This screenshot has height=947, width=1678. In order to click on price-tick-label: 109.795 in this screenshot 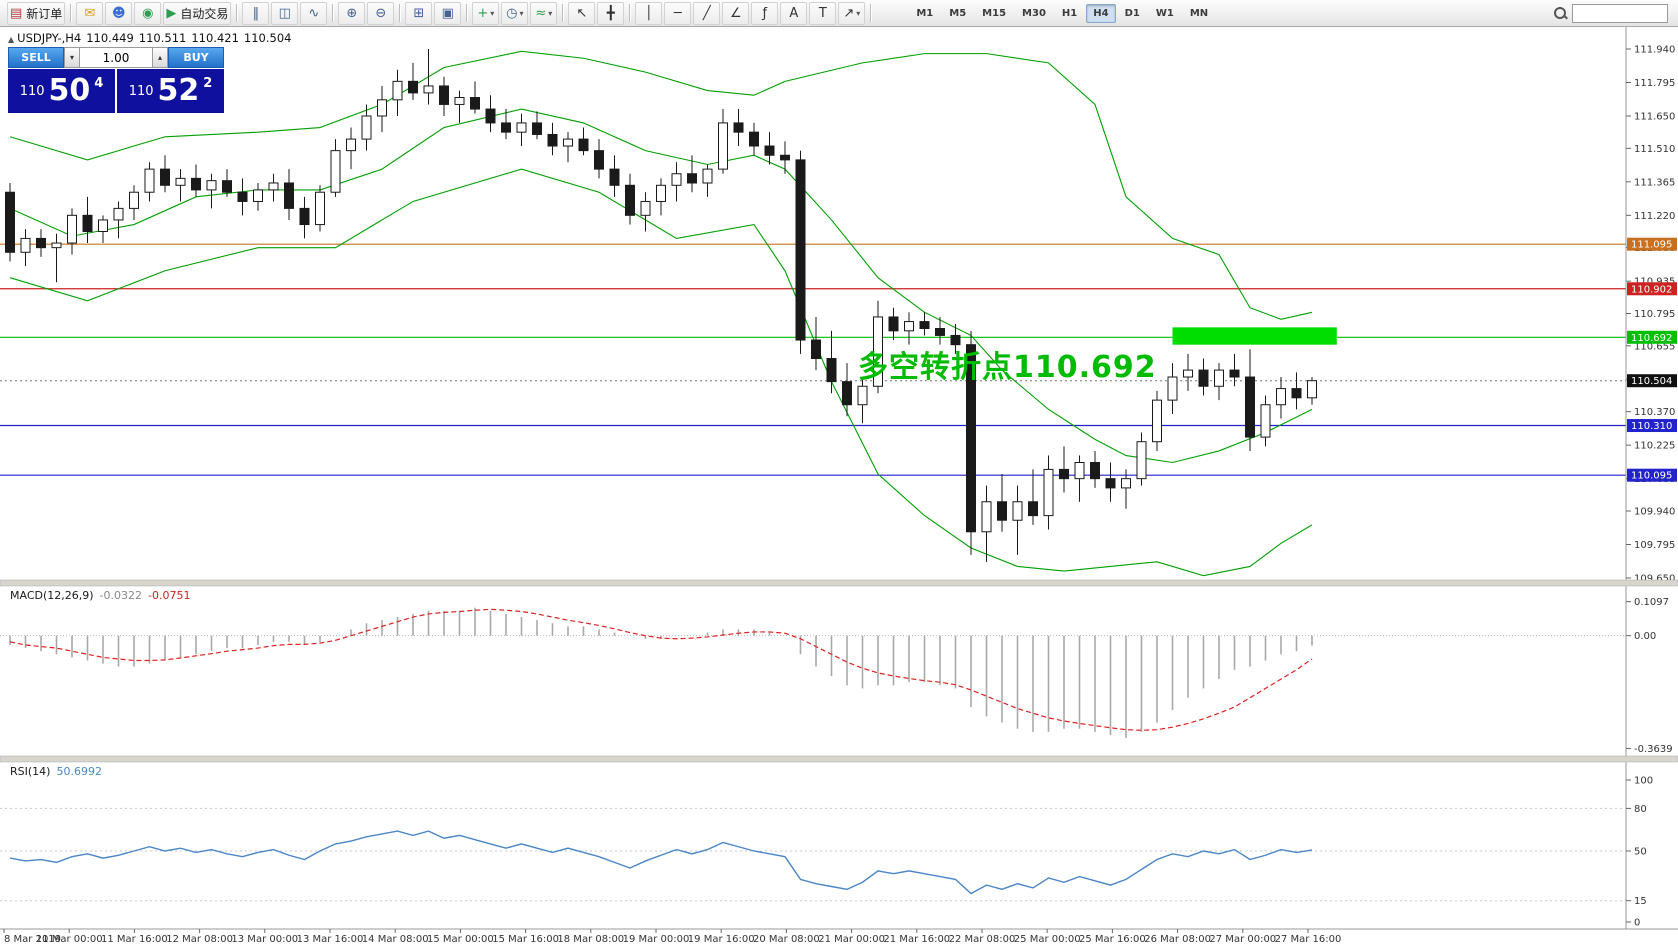, I will do `click(1654, 545)`.